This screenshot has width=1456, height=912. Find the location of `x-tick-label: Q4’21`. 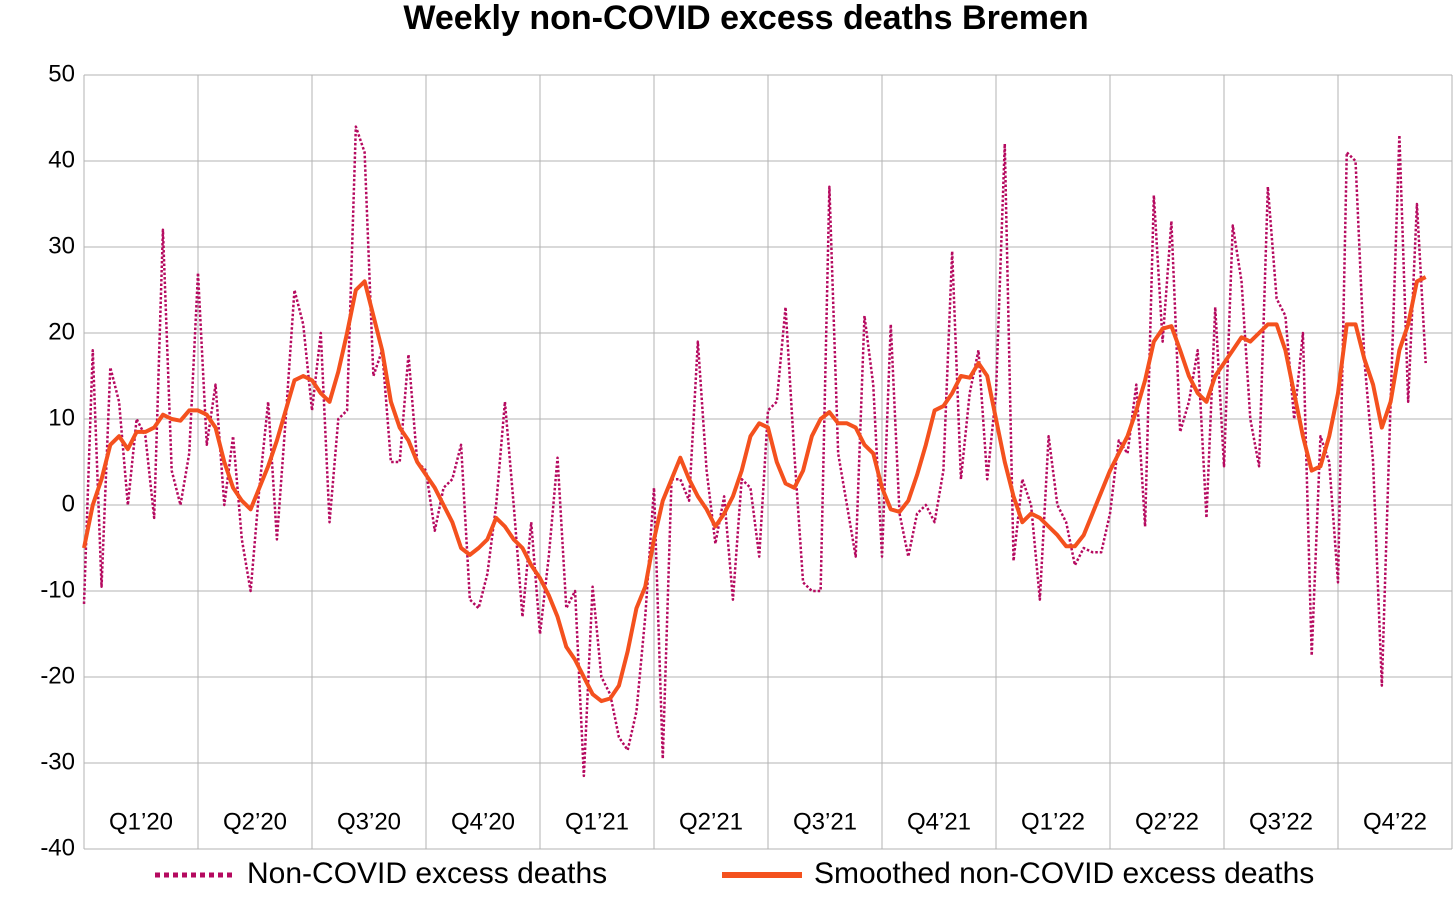

x-tick-label: Q4’21 is located at coordinates (939, 821).